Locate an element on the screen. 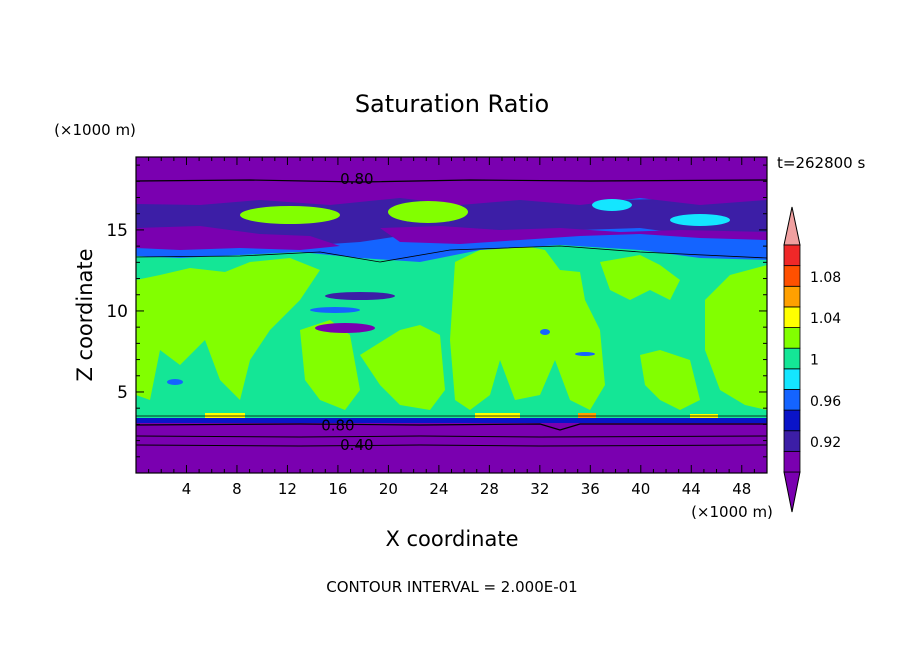 The height and width of the screenshot is (654, 904). colorbar-over-arrow is located at coordinates (792, 226).